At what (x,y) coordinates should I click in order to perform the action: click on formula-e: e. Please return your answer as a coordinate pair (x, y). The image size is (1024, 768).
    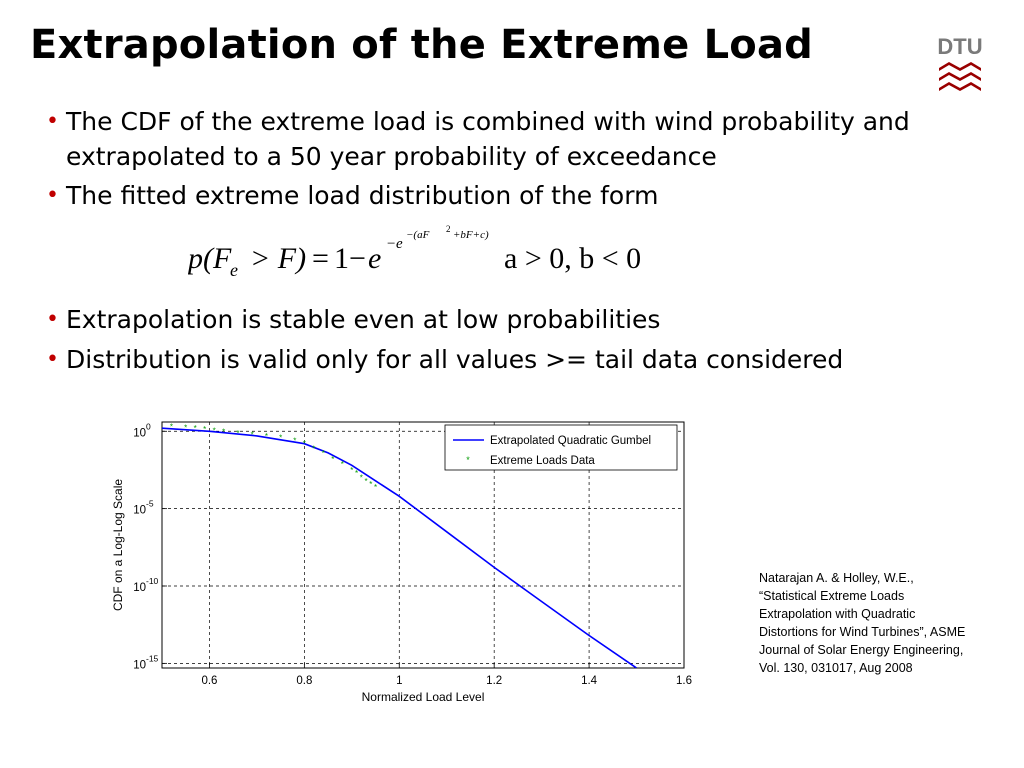
    Looking at the image, I should click on (374, 258).